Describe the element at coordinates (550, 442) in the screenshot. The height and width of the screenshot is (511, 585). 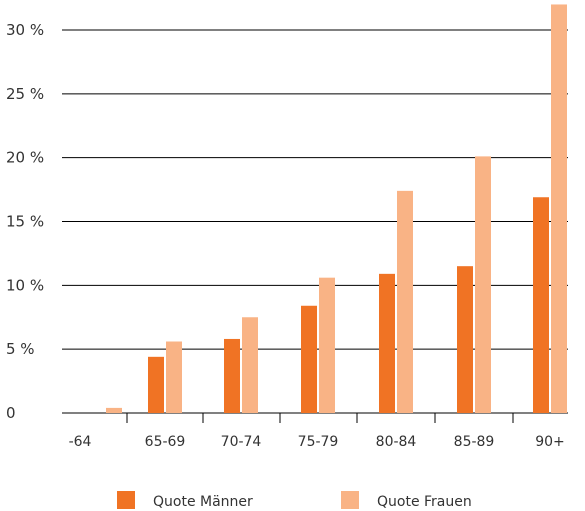
I see `x-category-label: 90+` at that location.